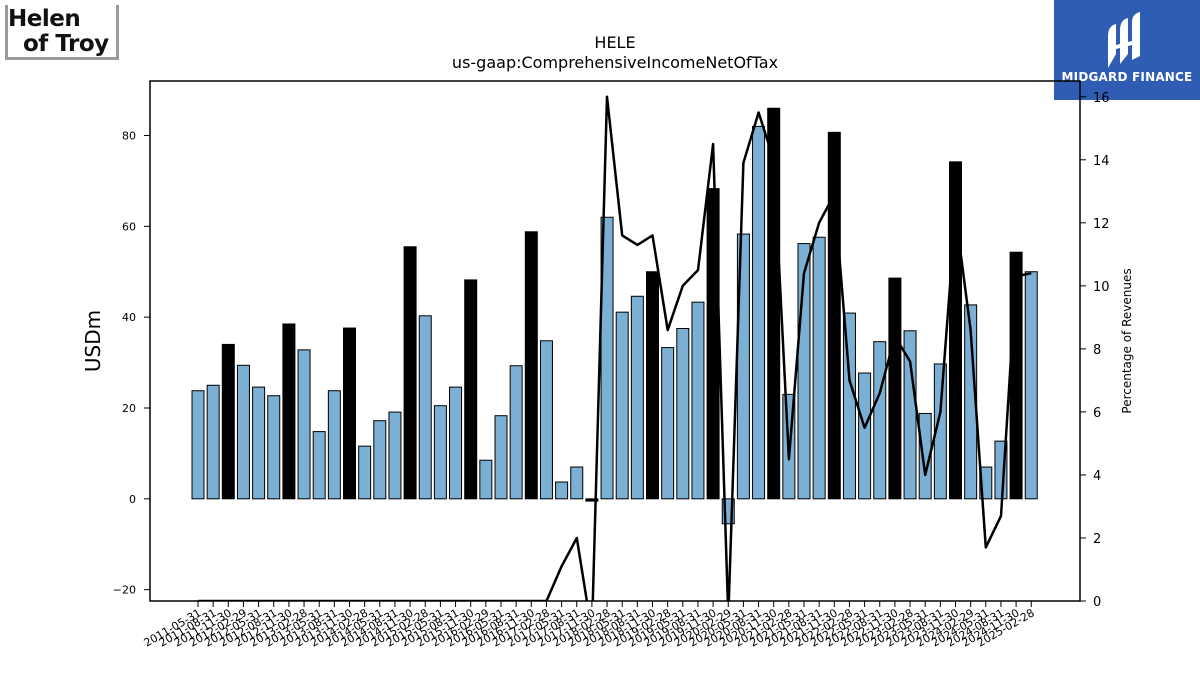  Describe the element at coordinates (1097, 539) in the screenshot. I see `y2-tick-label: 2` at that location.